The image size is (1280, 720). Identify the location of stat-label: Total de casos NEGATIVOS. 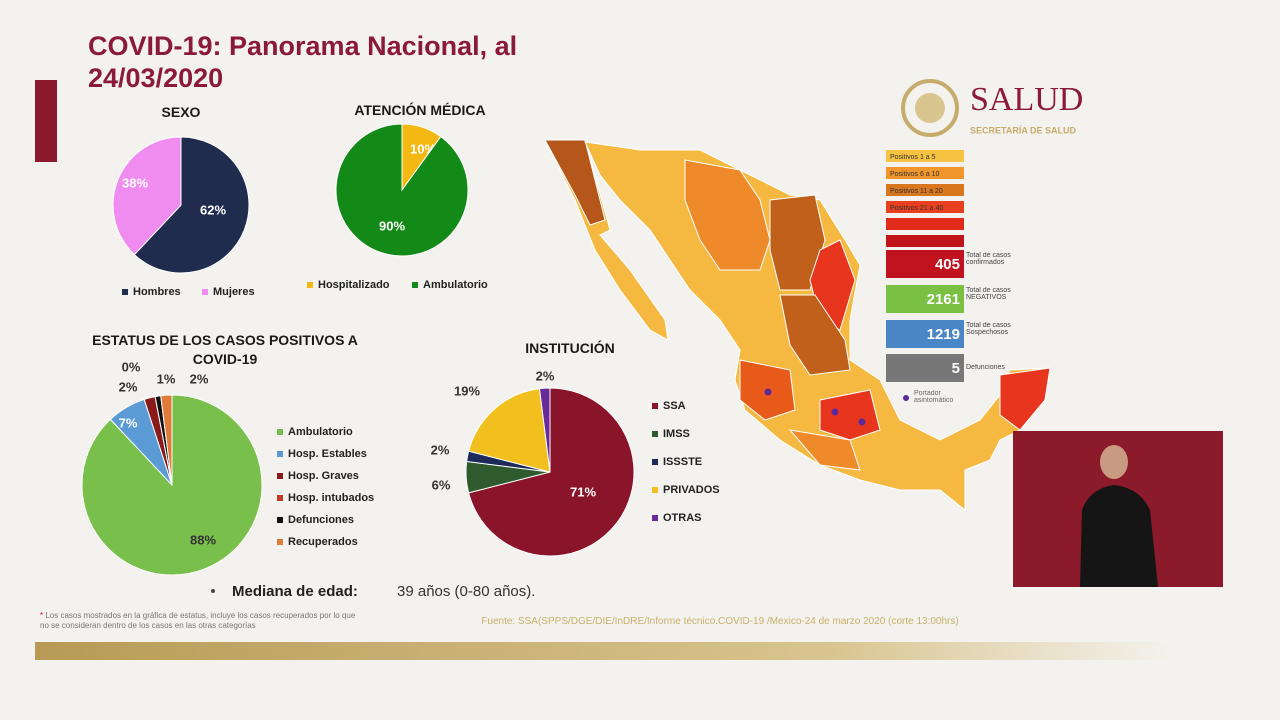
(988, 294).